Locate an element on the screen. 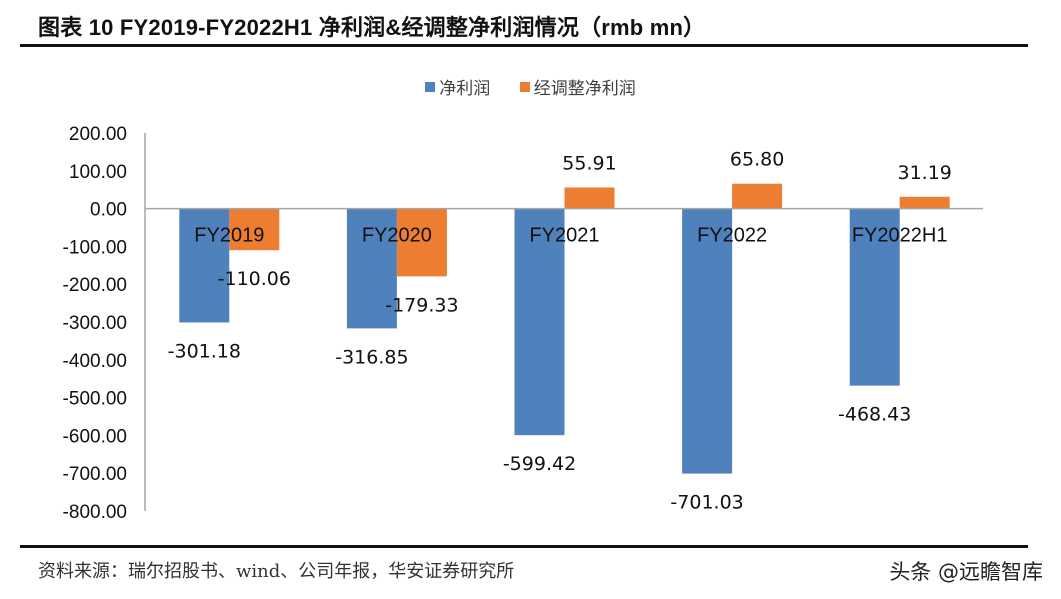 This screenshot has width=1061, height=599. y-tick-label: -500.00 is located at coordinates (95, 399).